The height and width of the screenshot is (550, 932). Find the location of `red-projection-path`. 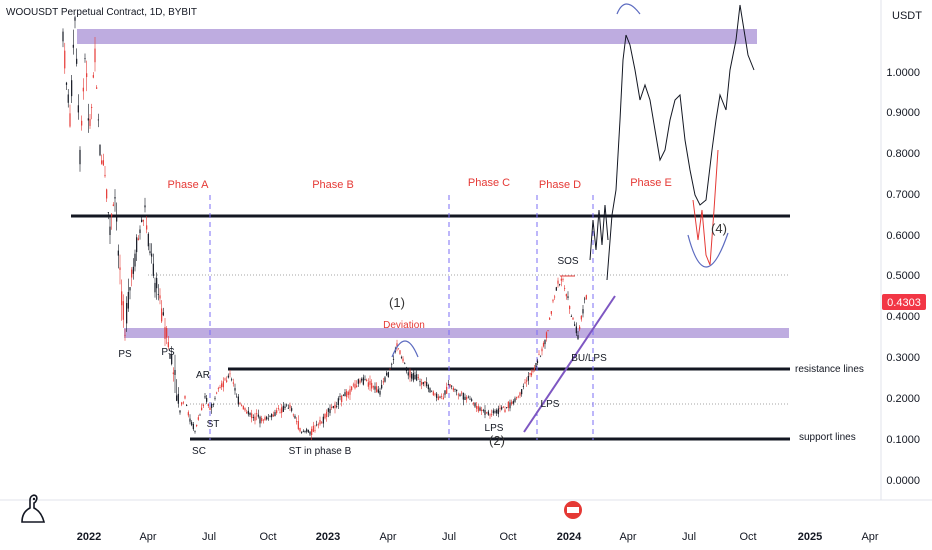

red-projection-path is located at coordinates (705, 207).